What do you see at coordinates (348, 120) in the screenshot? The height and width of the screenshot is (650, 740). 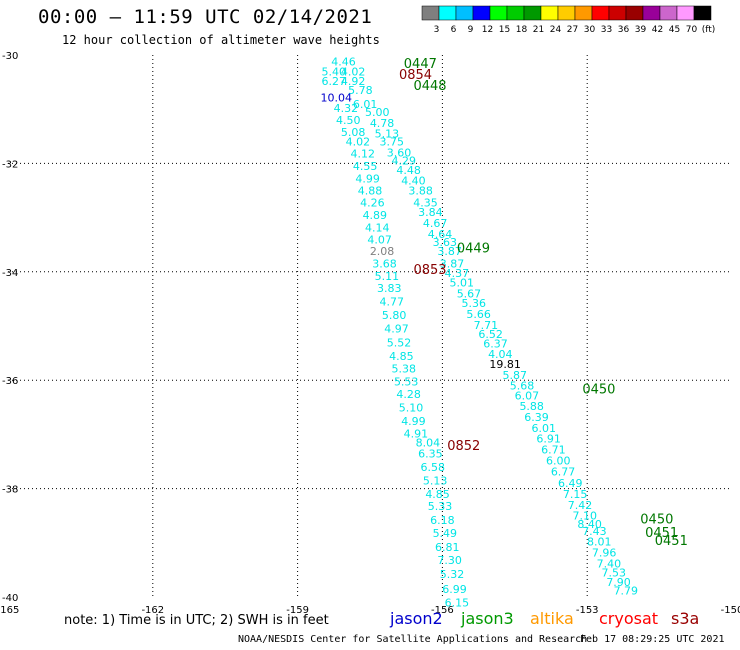 I see `wave-height-value: 4.50` at bounding box center [348, 120].